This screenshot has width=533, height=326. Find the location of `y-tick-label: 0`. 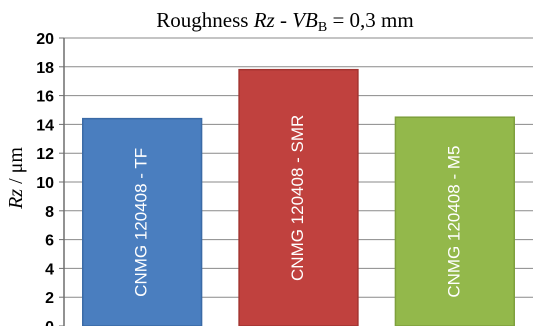

y-tick-label: 0 is located at coordinates (49, 322).